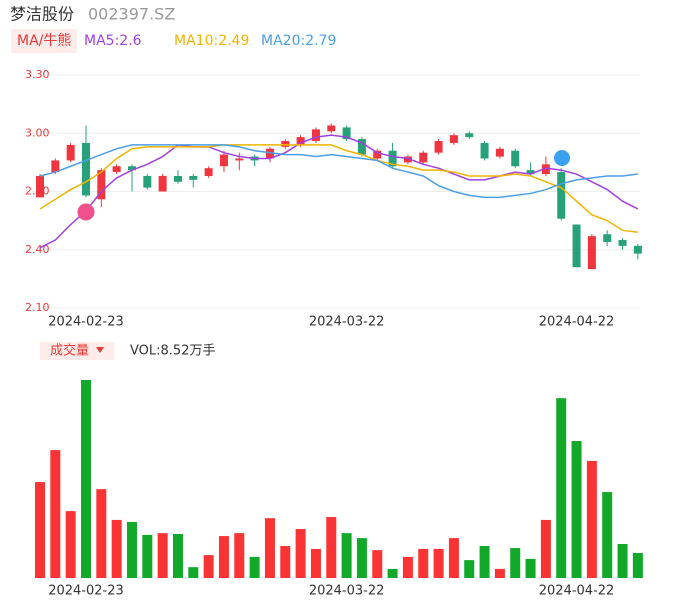  What do you see at coordinates (577, 322) in the screenshot?
I see `x-tick-label: 2024-04-22` at bounding box center [577, 322].